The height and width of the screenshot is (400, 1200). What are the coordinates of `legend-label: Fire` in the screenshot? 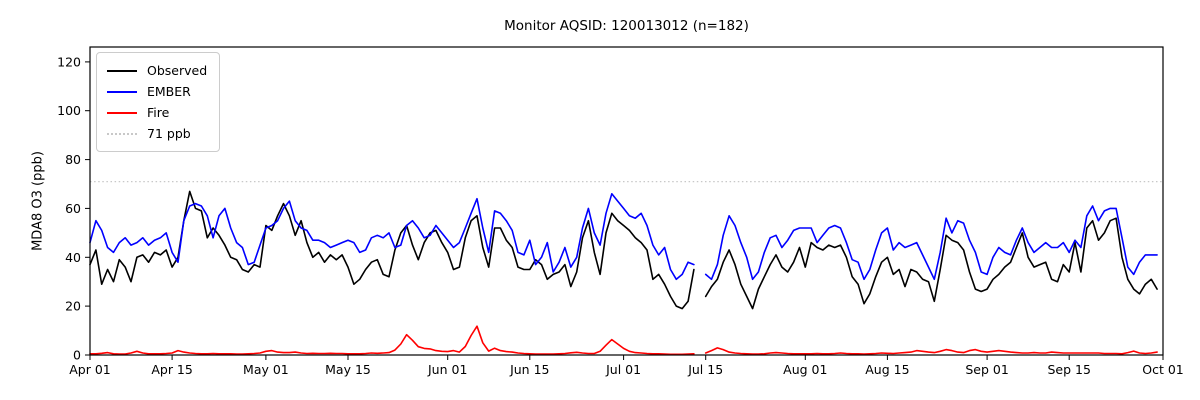 It's located at (158, 112).